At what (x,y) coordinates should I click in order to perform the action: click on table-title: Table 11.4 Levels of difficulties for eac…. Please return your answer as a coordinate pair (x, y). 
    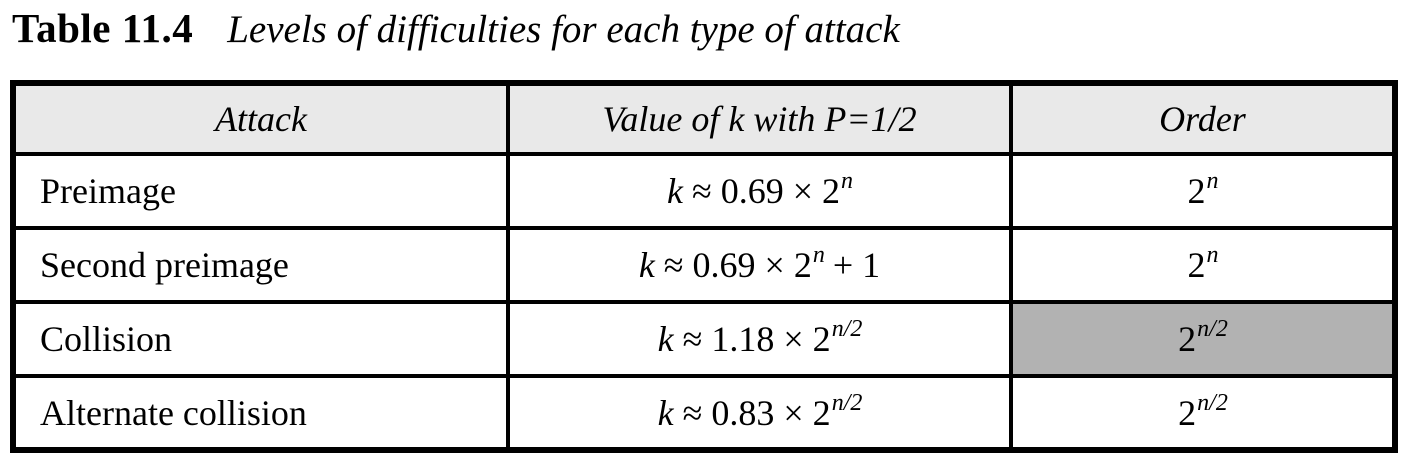
    Looking at the image, I should click on (456, 28).